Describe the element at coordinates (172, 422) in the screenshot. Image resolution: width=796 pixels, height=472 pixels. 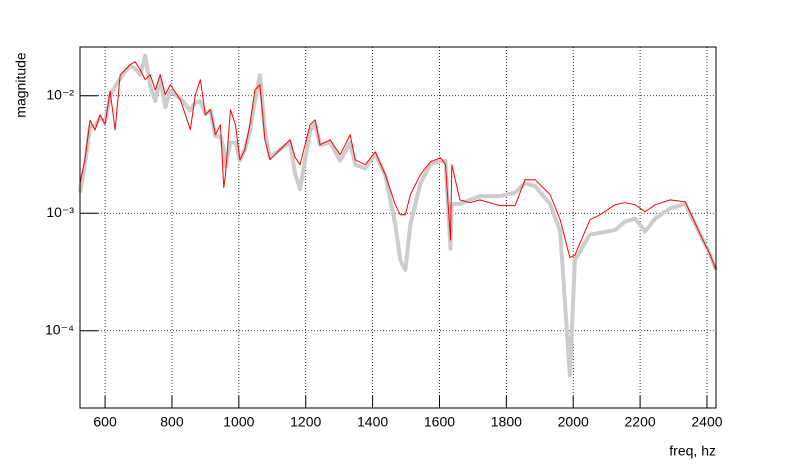
I see `x-tick-label: 800` at that location.